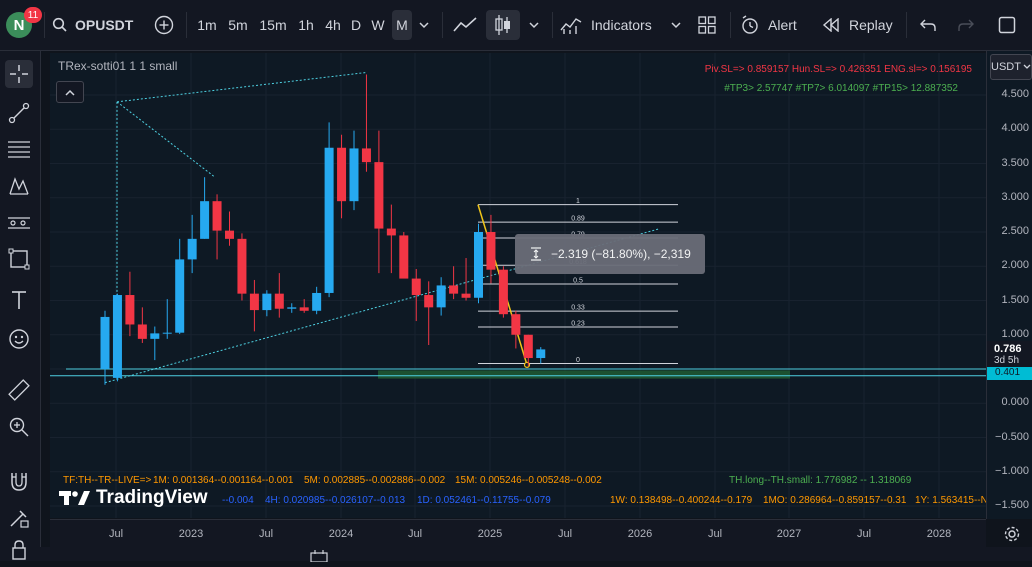  What do you see at coordinates (402, 25) in the screenshot?
I see `interval-m: M` at bounding box center [402, 25].